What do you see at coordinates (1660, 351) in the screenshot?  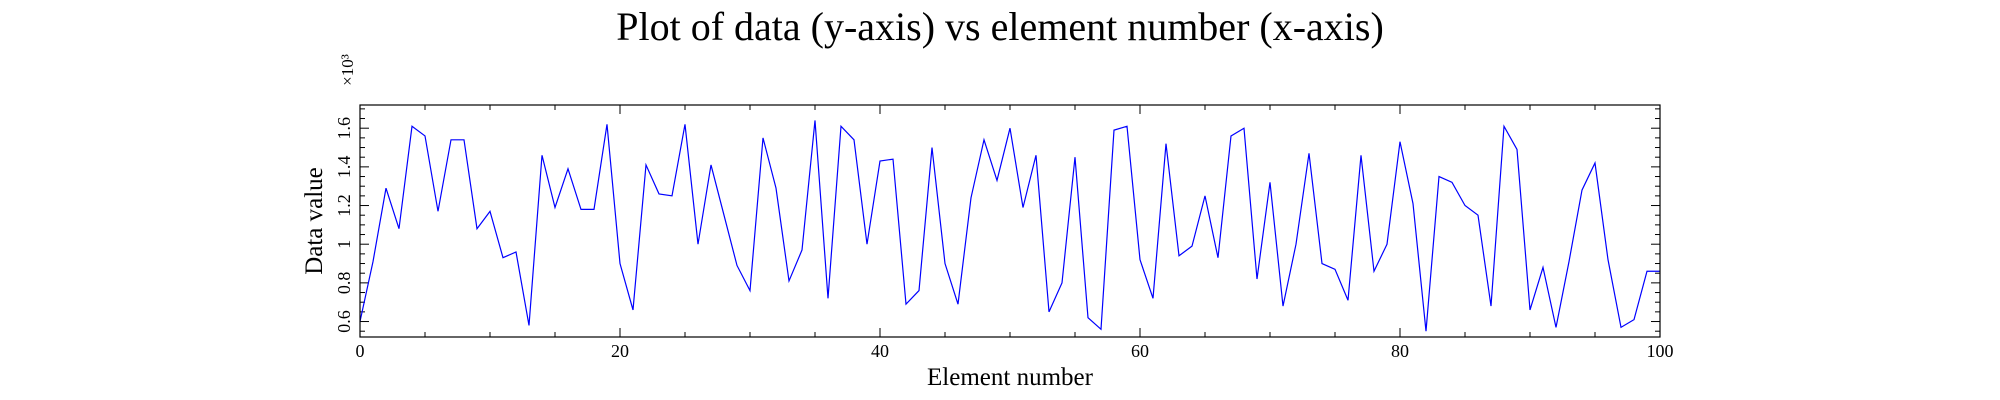 I see `x-tick-label: 100` at bounding box center [1660, 351].